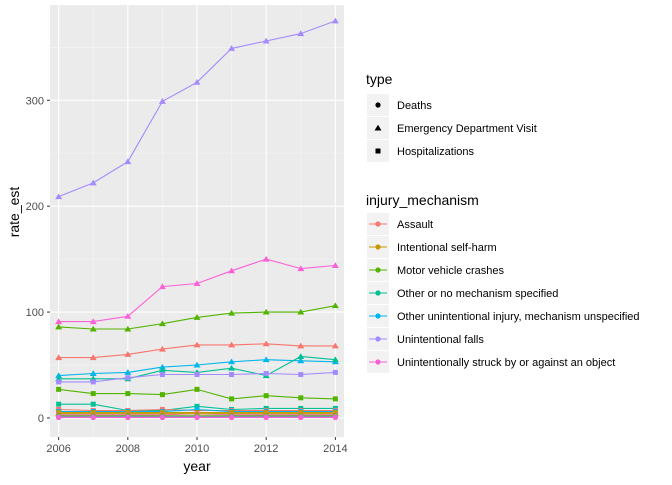  Describe the element at coordinates (35, 101) in the screenshot. I see `y-tick-label: 300` at that location.